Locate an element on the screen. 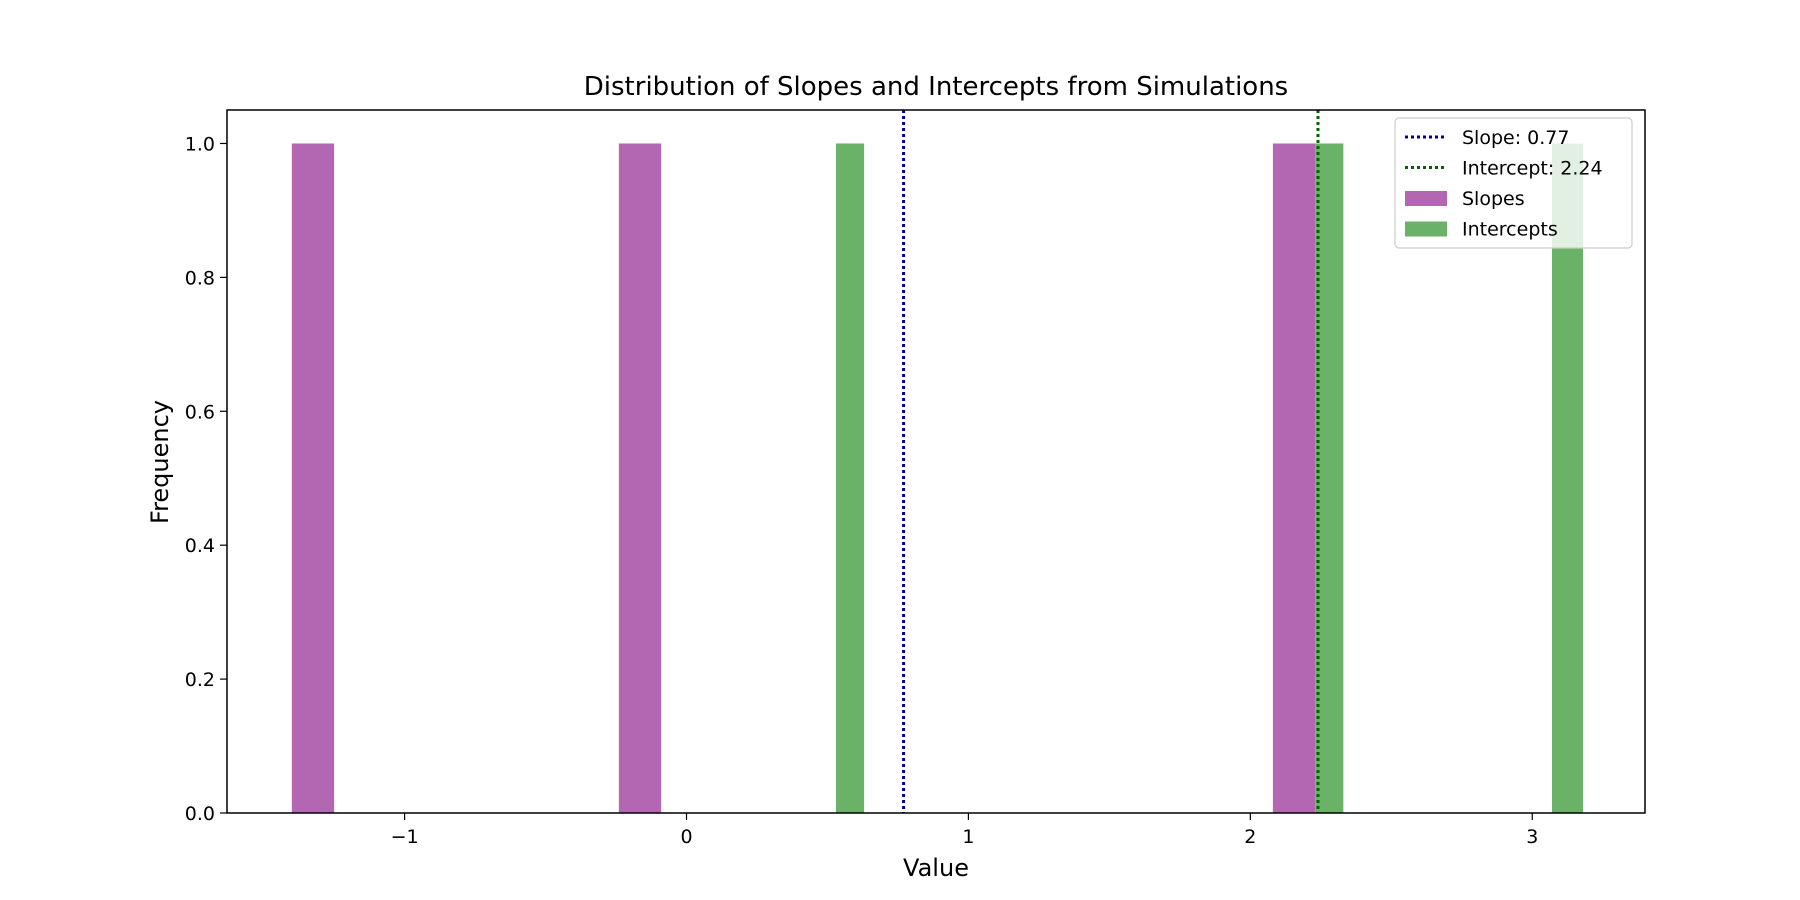 The width and height of the screenshot is (1800, 900). legend-label: Slope: 0.77 is located at coordinates (1515, 138).